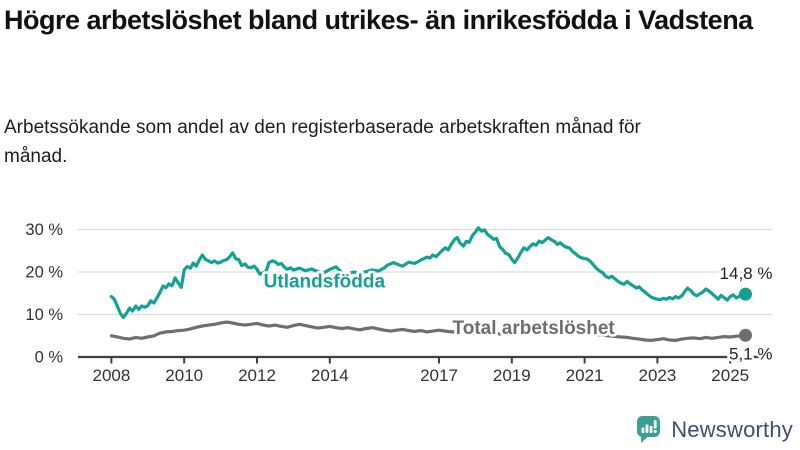 The width and height of the screenshot is (800, 450). What do you see at coordinates (585, 375) in the screenshot?
I see `x-tick-label: 2021` at bounding box center [585, 375].